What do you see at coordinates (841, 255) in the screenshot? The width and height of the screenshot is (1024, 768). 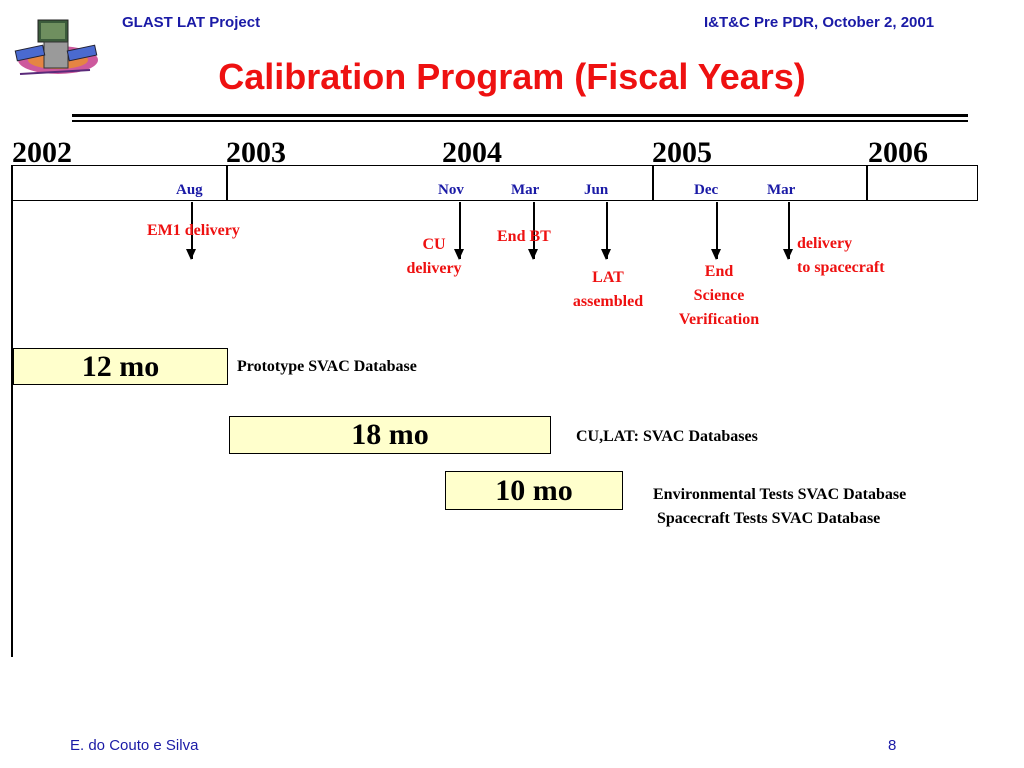 I see `milestone-label: delivery to spacecraft` at bounding box center [841, 255].